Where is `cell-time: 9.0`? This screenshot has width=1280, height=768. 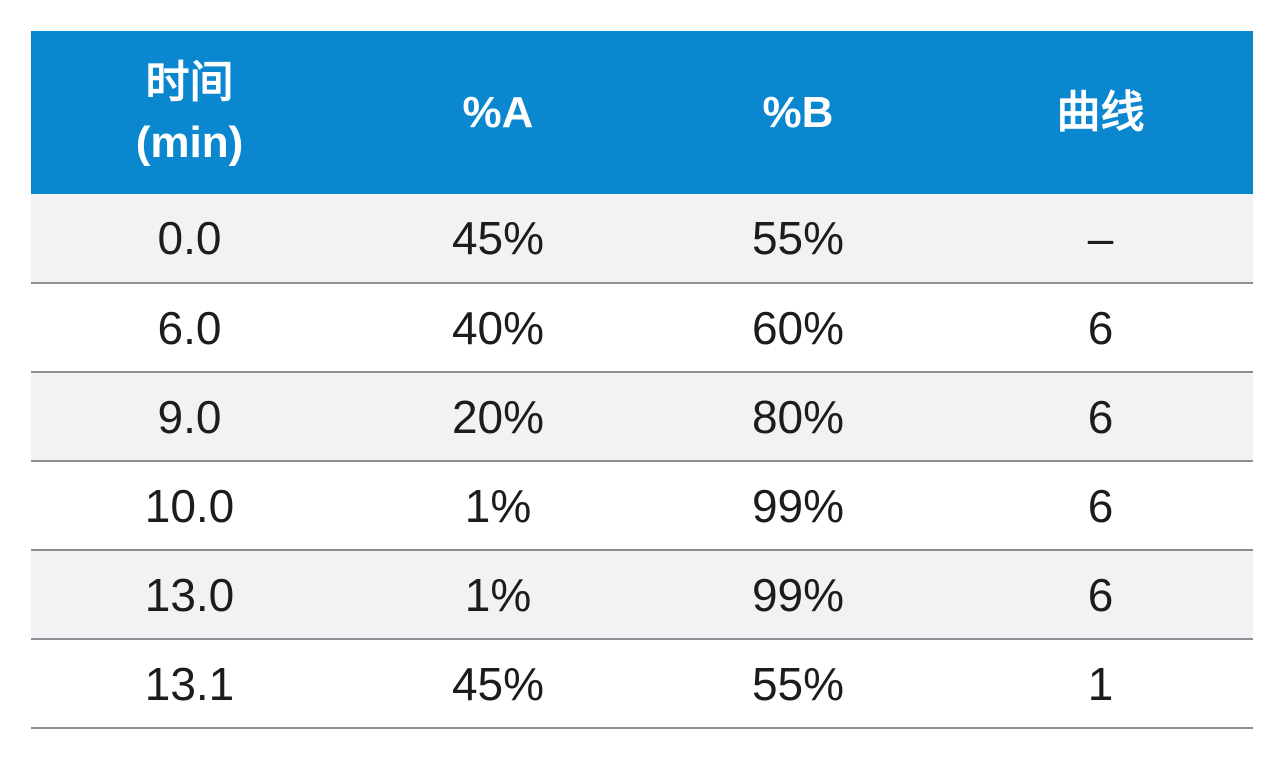 cell-time: 9.0 is located at coordinates (189, 416).